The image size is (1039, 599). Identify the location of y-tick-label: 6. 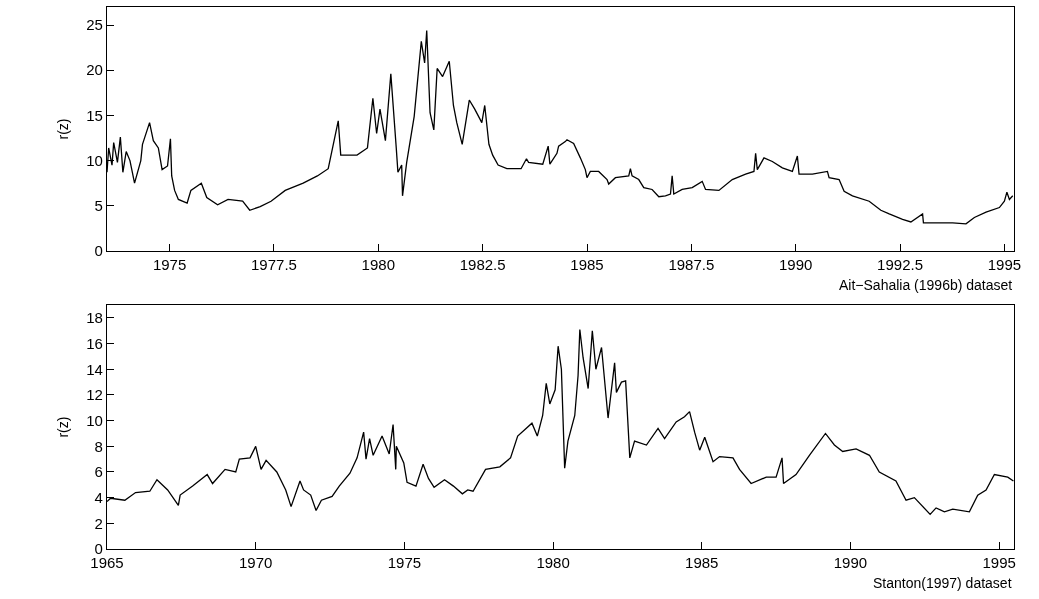
(98, 472).